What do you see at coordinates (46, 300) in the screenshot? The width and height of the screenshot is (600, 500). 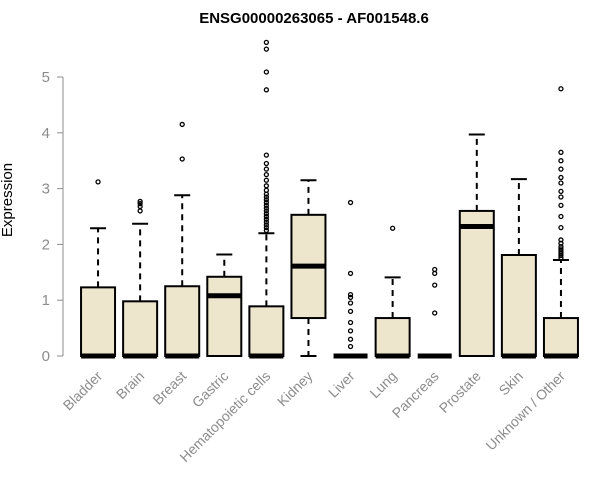 I see `y-tick-label: 1` at bounding box center [46, 300].